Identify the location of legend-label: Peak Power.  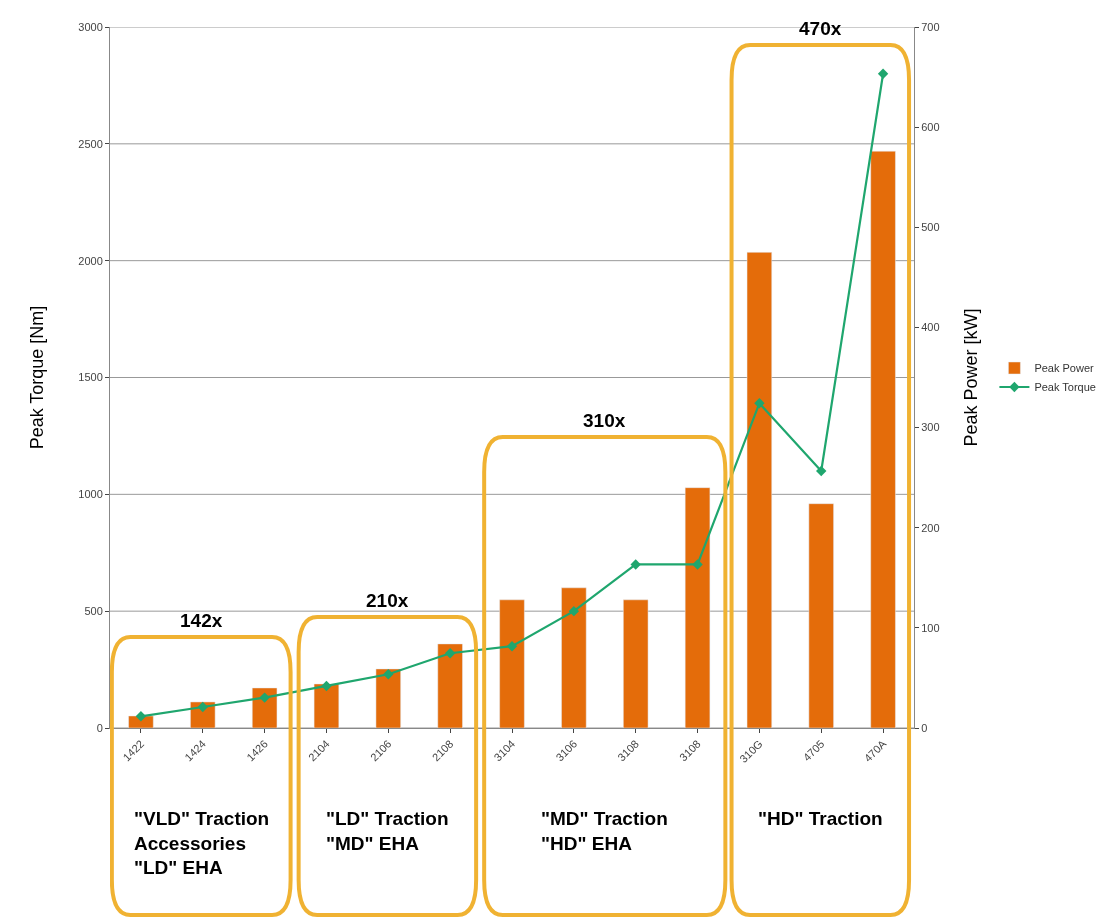
(1064, 368).